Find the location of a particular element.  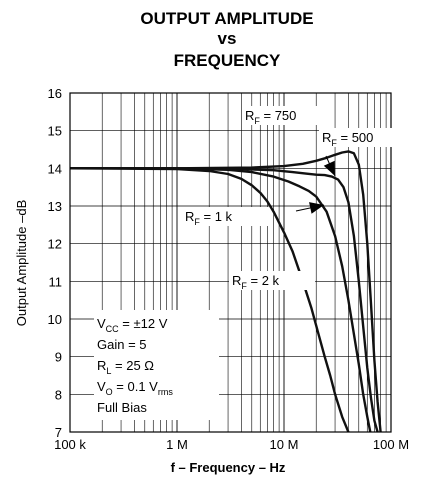

x-tick-label: 100 k is located at coordinates (70, 444).